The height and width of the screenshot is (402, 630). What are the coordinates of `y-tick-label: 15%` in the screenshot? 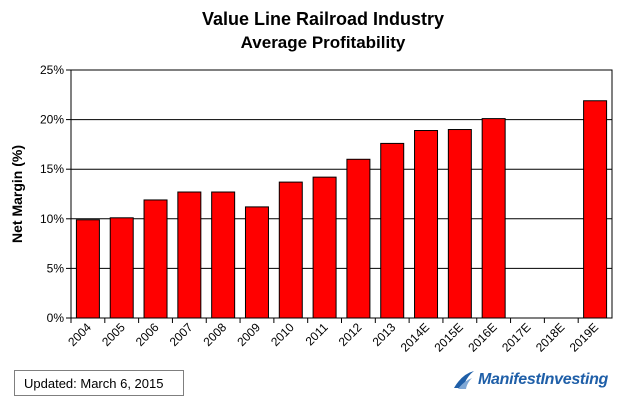 It's located at (52, 169).